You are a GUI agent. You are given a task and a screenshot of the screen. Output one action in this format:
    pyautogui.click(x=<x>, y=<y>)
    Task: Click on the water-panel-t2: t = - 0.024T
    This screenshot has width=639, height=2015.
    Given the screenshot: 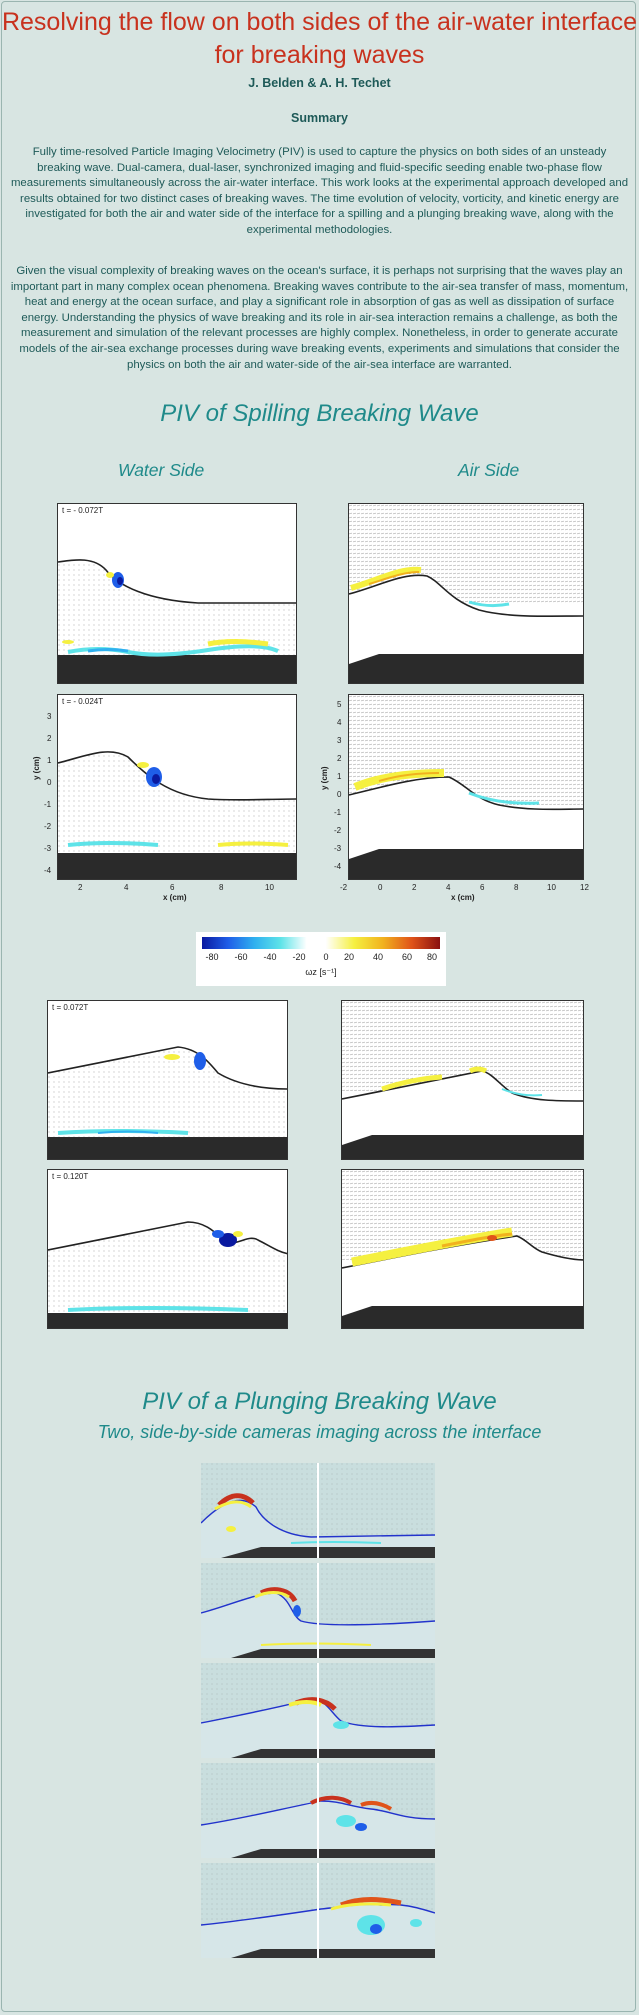 What is the action you would take?
    pyautogui.click(x=177, y=787)
    